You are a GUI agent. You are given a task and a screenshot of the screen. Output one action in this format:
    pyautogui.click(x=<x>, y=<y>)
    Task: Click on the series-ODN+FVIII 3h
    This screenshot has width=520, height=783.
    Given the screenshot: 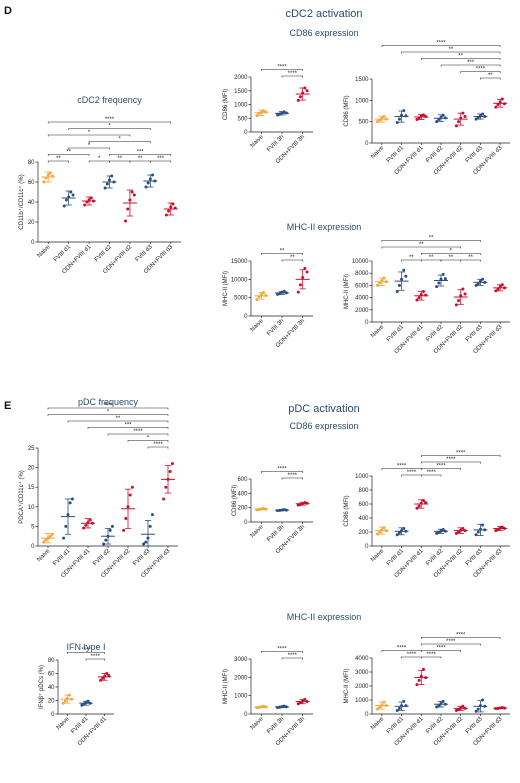 What is the action you would take?
    pyautogui.click(x=302, y=504)
    